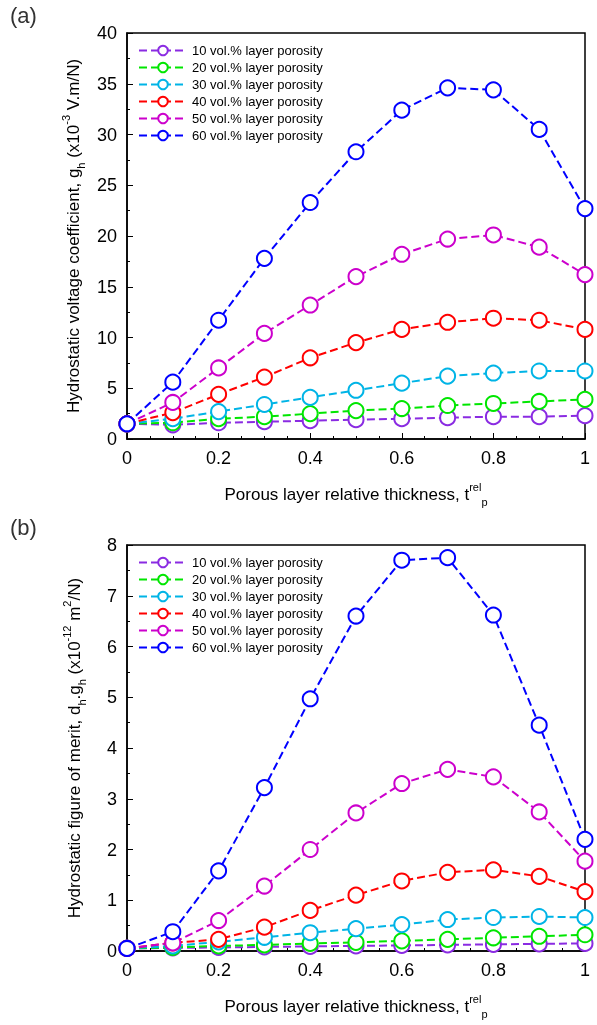  What do you see at coordinates (106, 185) in the screenshot?
I see `y-tick-label: 25` at bounding box center [106, 185].